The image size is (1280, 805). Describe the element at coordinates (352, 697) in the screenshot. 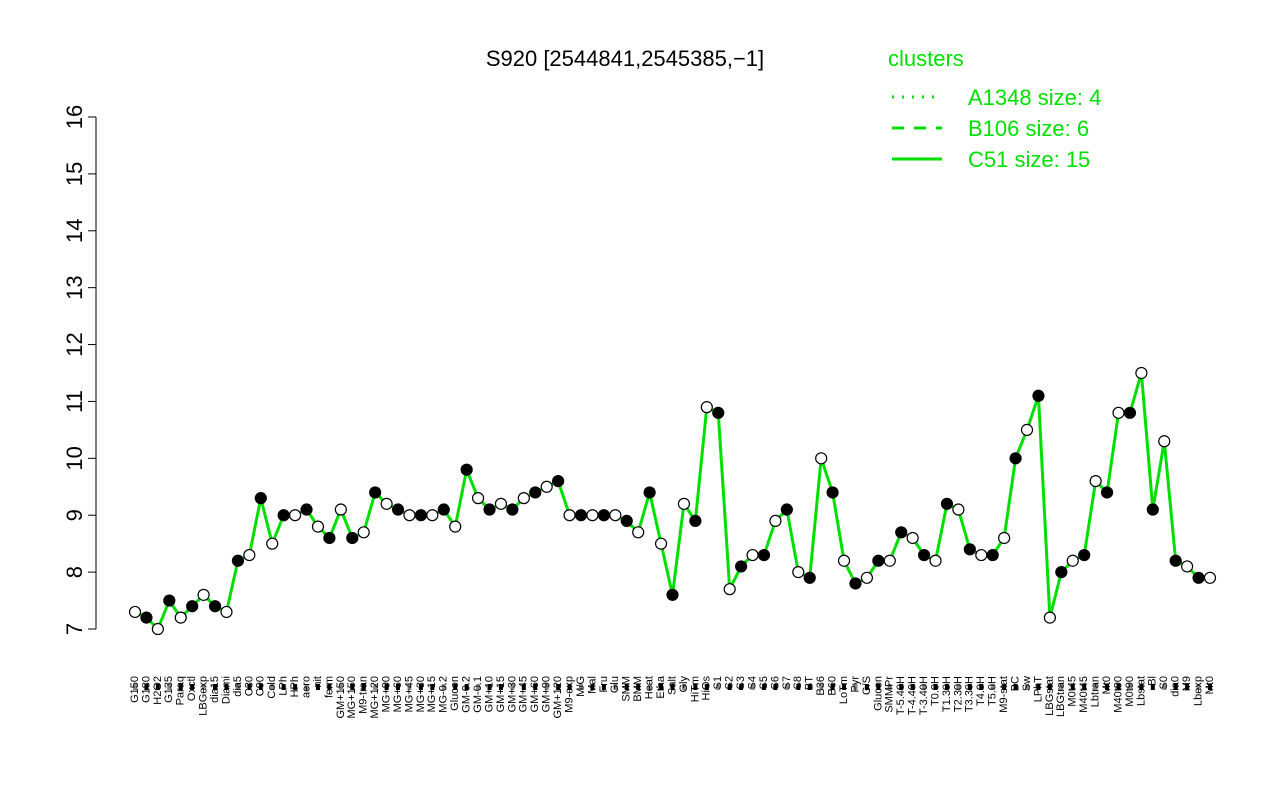

I see `x-tick-label: MG+150` at that location.